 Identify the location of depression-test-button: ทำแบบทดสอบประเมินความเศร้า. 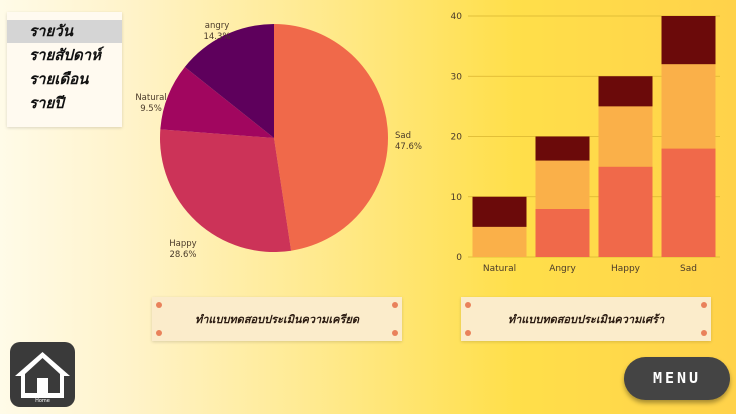
(586, 319).